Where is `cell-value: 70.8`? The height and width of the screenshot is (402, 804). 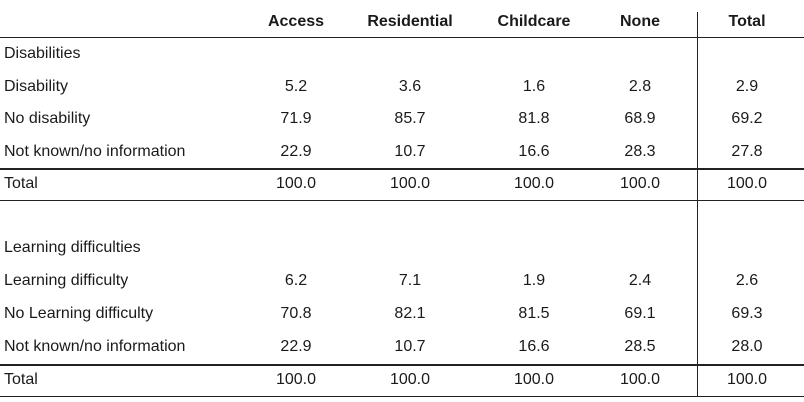
cell-value: 70.8 is located at coordinates (296, 313).